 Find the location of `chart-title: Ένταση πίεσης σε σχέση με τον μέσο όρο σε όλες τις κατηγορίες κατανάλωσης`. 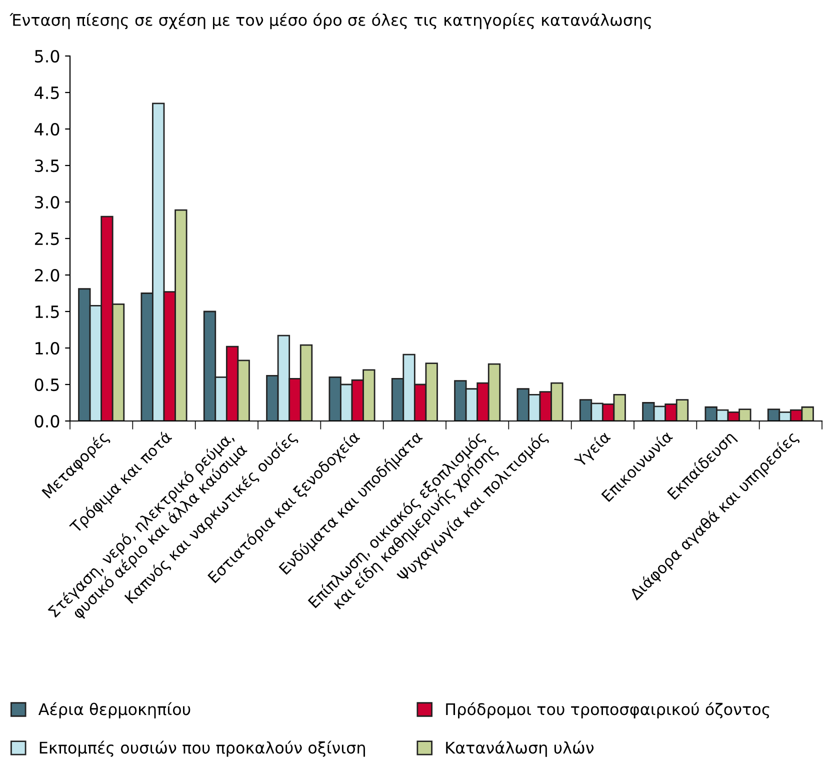

chart-title: Ένταση πίεσης σε σχέση με τον μέσο όρο σε όλες τις κατηγορίες κατανάλωσης is located at coordinates (330, 21).